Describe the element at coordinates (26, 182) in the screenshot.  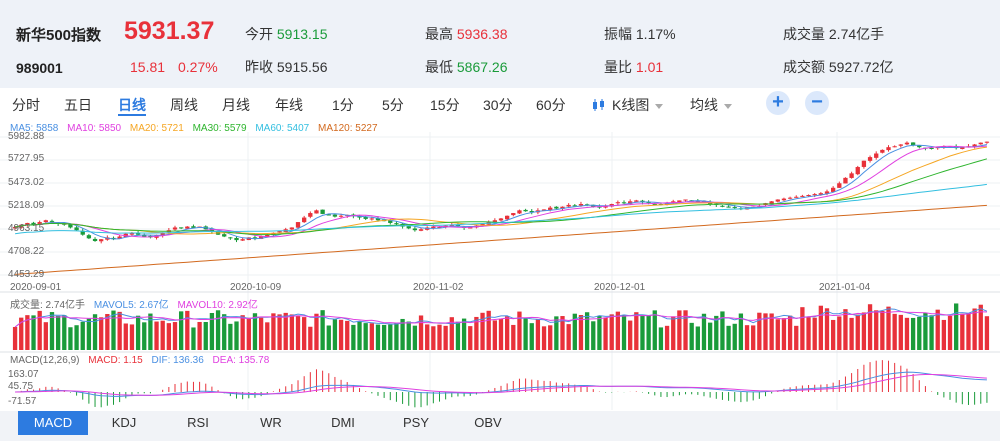
I see `y-tick-label: 5473.02` at that location.